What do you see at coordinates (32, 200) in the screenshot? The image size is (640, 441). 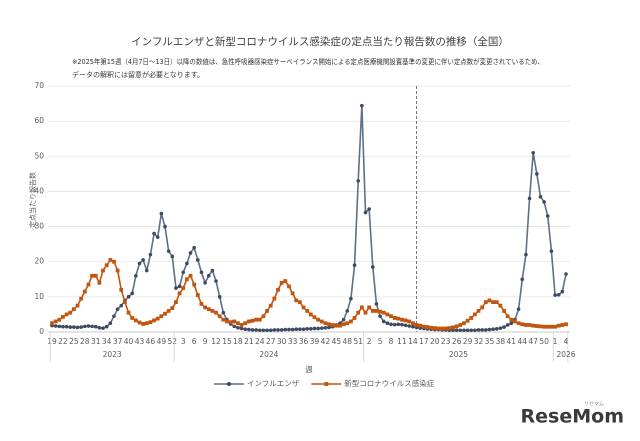 I see `y-axis-title: 定点当たり報告数` at bounding box center [32, 200].